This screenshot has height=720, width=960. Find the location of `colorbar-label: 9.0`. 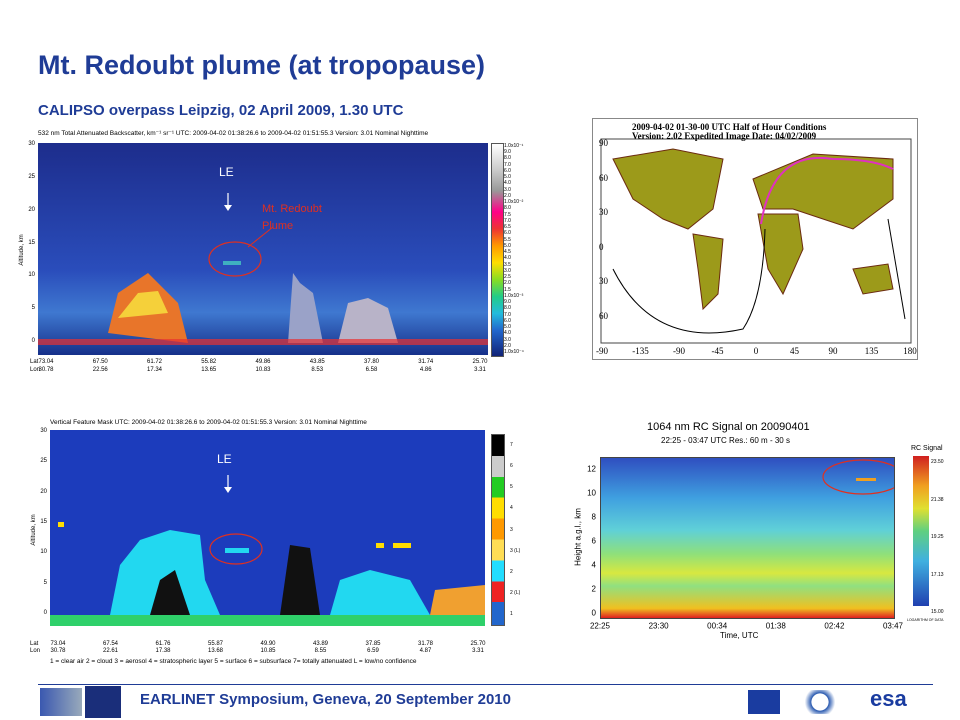

colorbar-label: 9.0 is located at coordinates (507, 152).